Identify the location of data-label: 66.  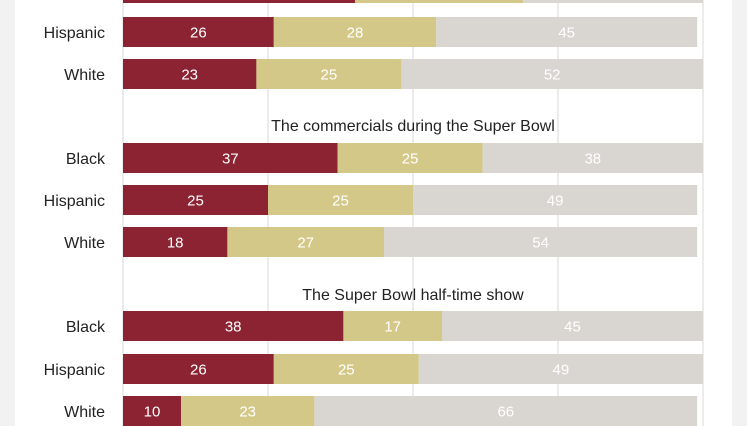
(505, 412).